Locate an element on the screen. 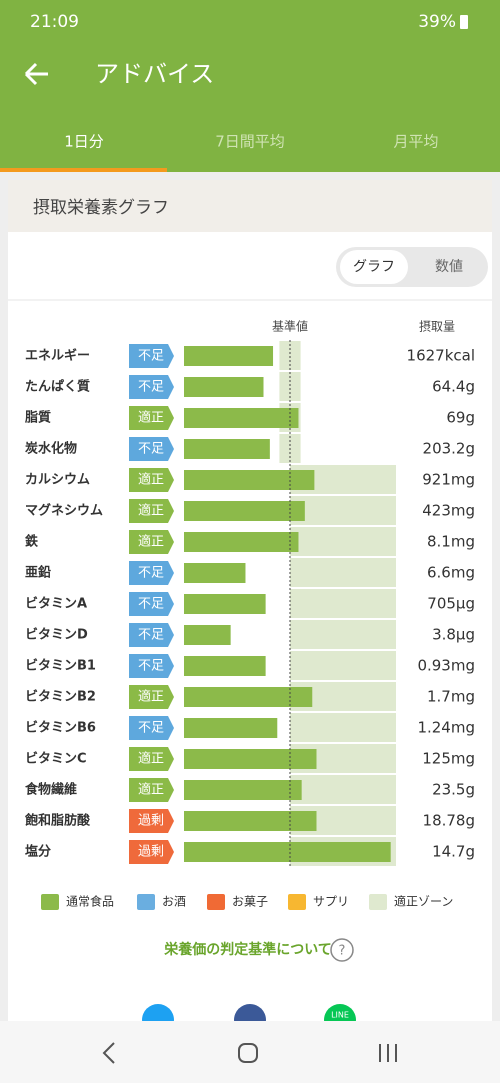  tab-indicator is located at coordinates (83, 170).